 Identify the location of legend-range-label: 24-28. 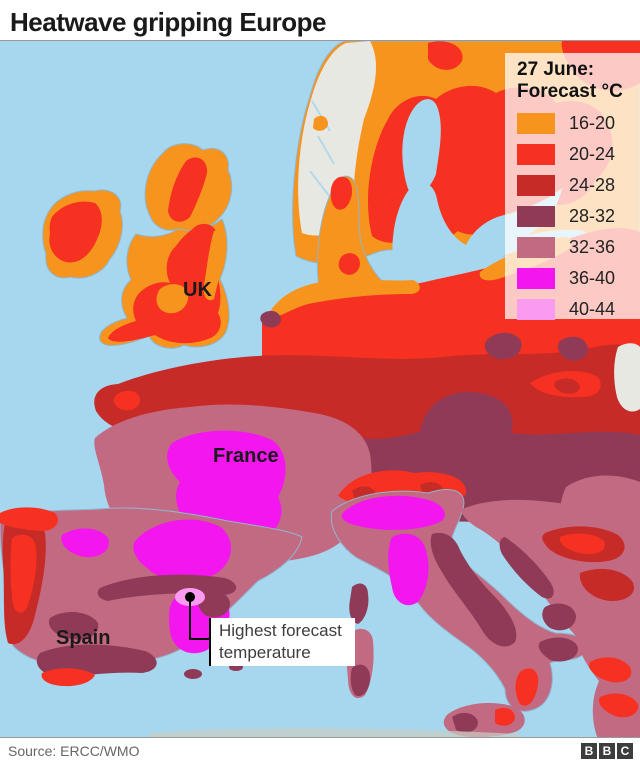
(592, 185).